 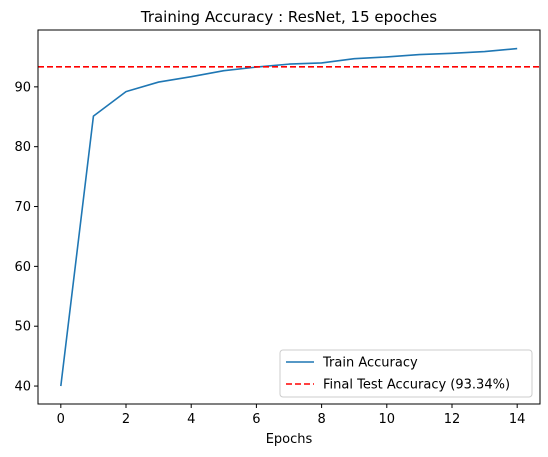 I want to click on x-tick-label: 4, so click(x=191, y=419).